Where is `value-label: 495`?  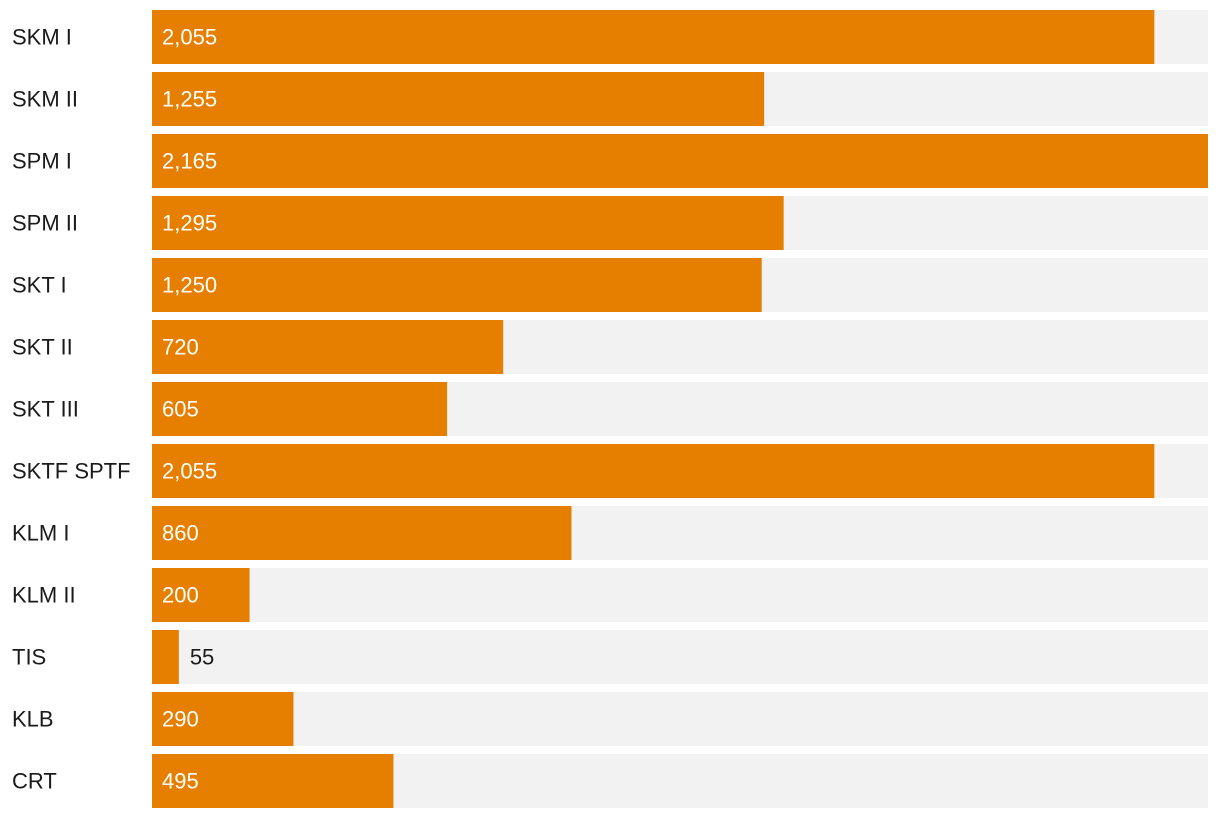
value-label: 495 is located at coordinates (180, 781).